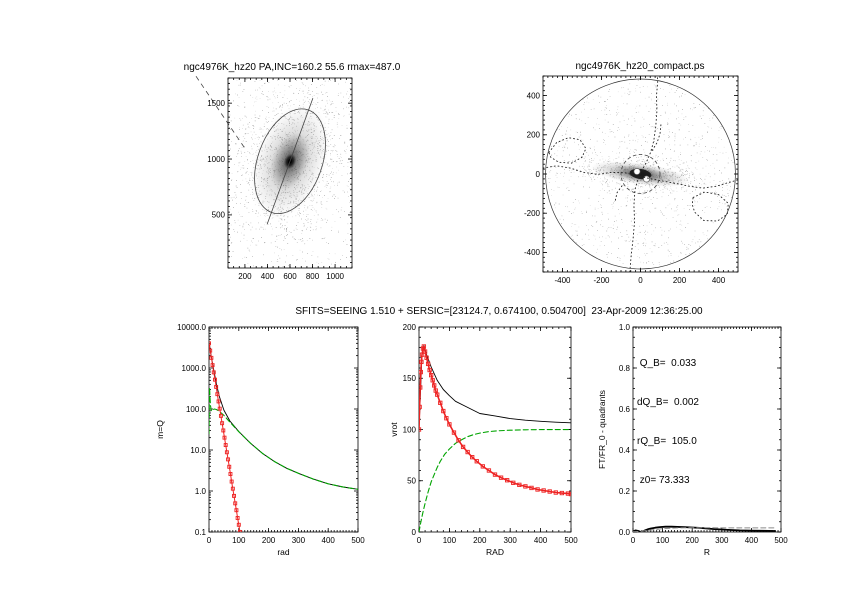 Image resolution: width=842 pixels, height=595 pixels. Describe the element at coordinates (625, 368) in the screenshot. I see `svg-text: 0.8` at that location.